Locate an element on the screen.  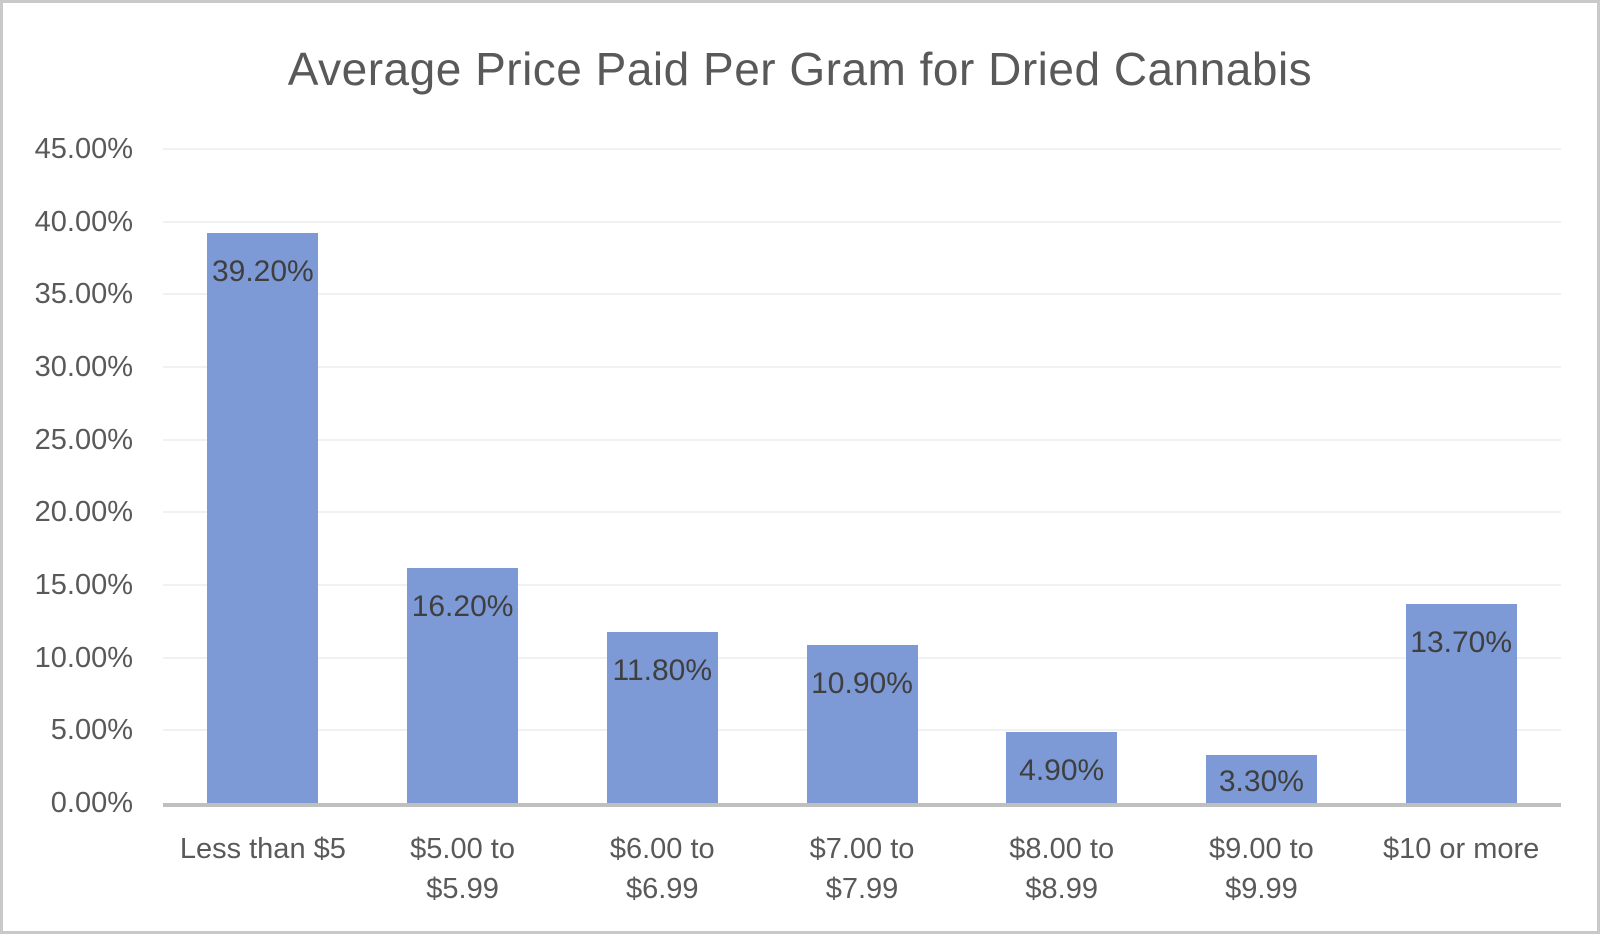
x-axis-category-label: $7.00 to $7.99 is located at coordinates (862, 869).